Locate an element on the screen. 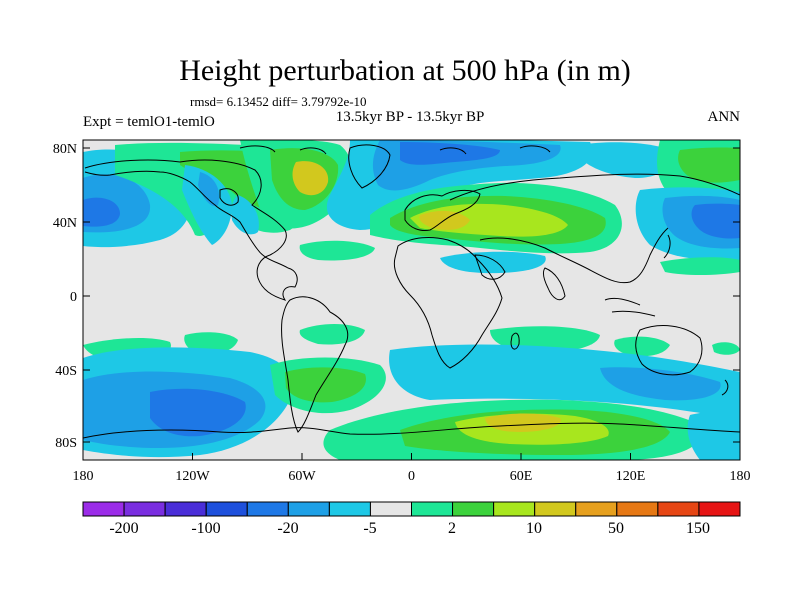  siberia-low is located at coordinates (625, 160).